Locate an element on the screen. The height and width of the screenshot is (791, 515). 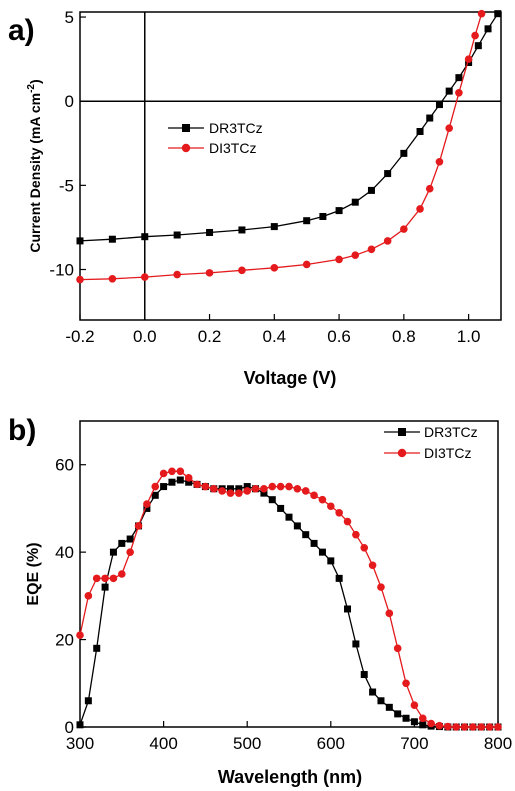
pb-x-tick-label: 300 is located at coordinates (80, 743).